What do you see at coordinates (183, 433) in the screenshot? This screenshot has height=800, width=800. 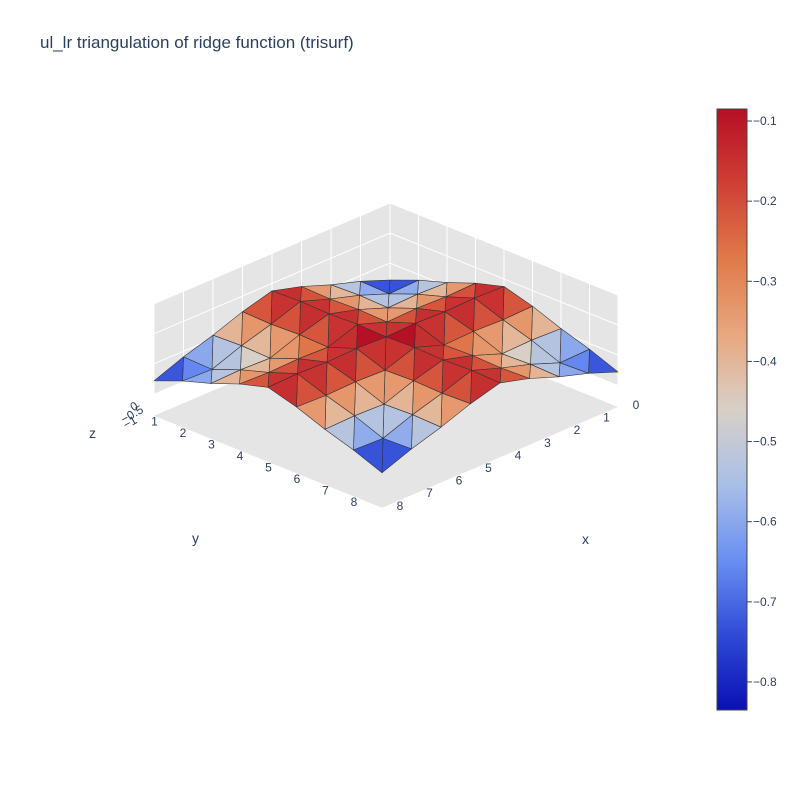 I see `y-tick-label: 2` at bounding box center [183, 433].